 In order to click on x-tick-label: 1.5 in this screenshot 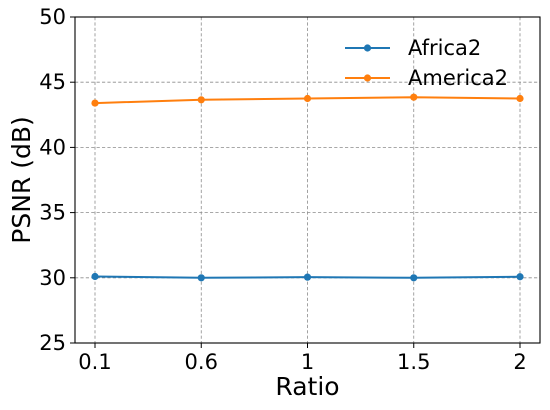, I will do `click(413, 362)`.